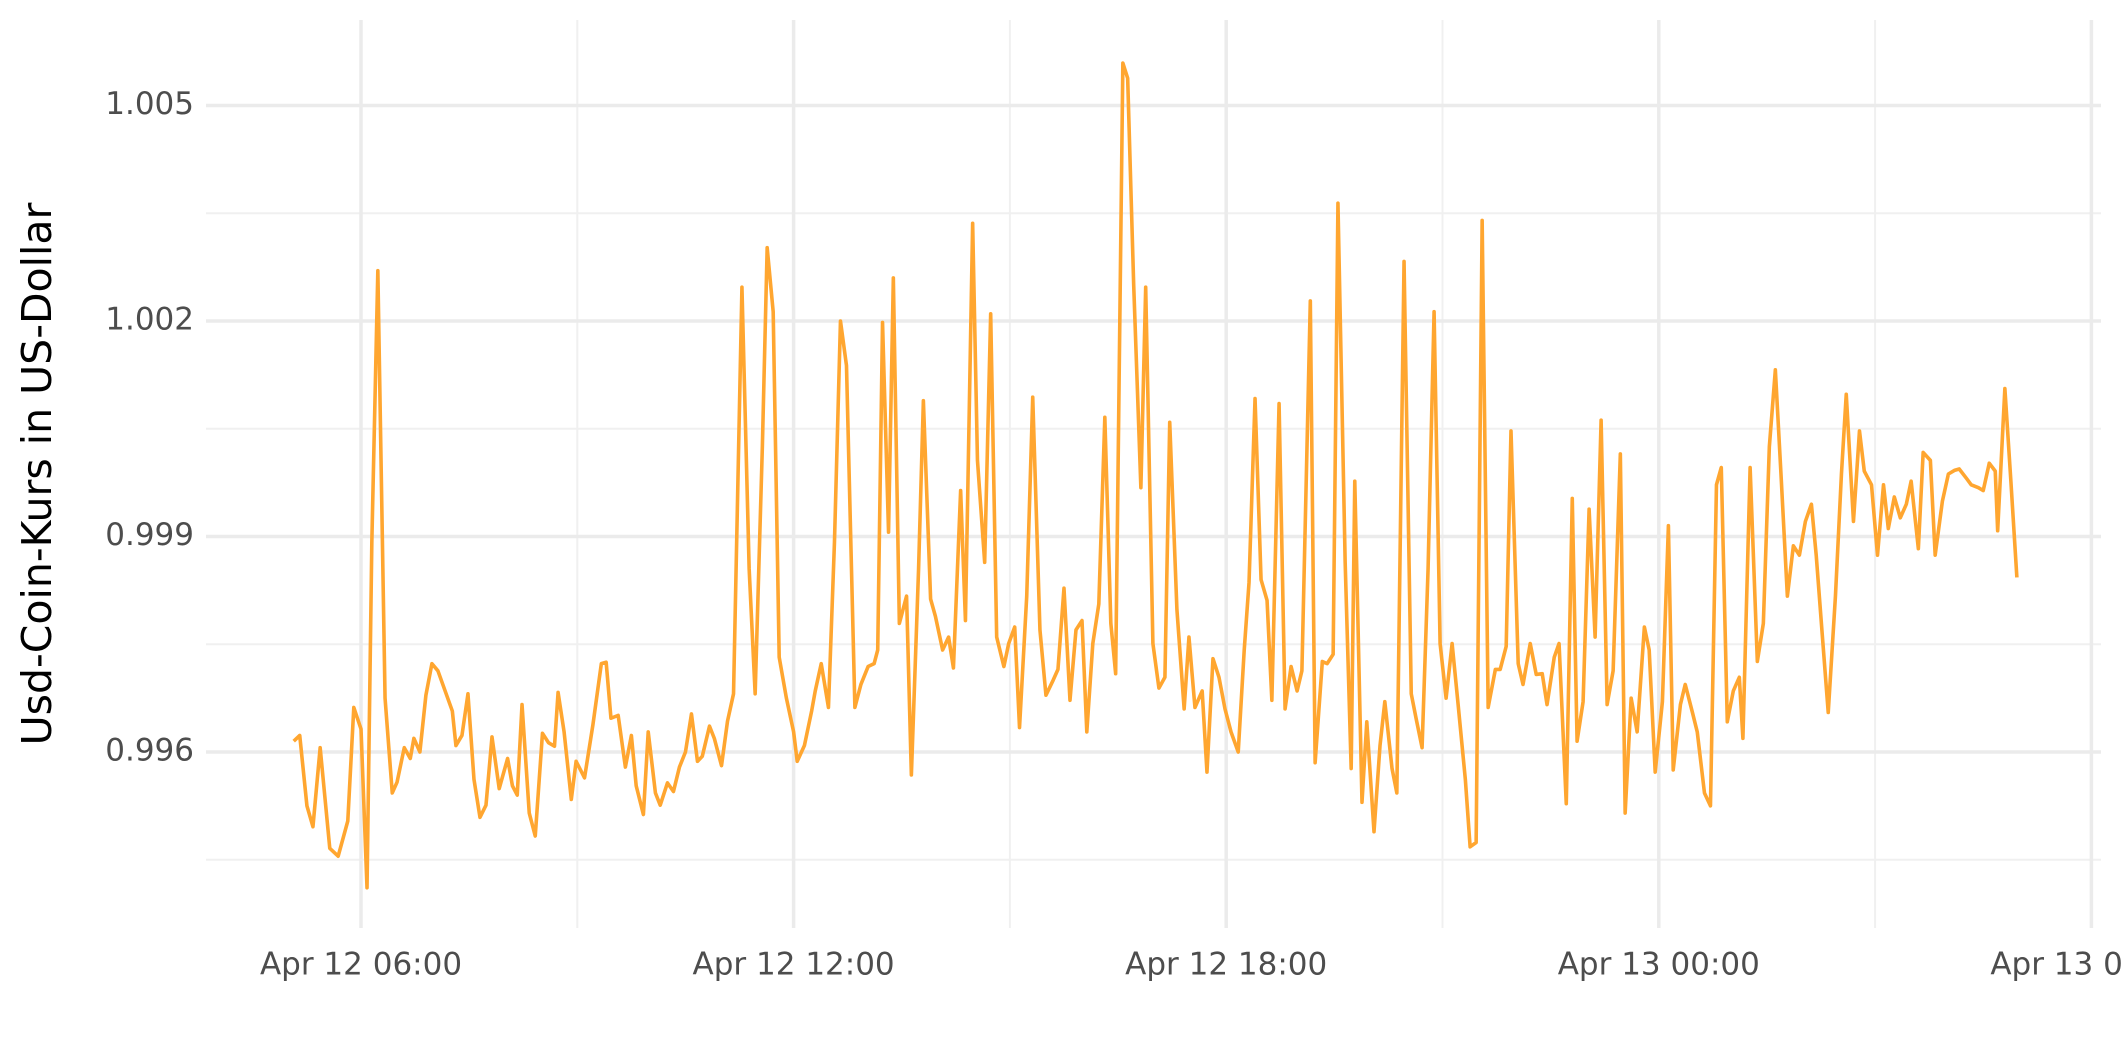  What do you see at coordinates (149, 535) in the screenshot?
I see `y-tick-label: 0.999` at bounding box center [149, 535].